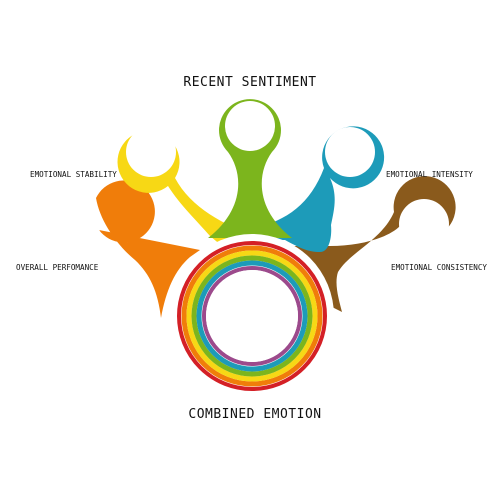  I want to click on ring-yellow, so click(252, 316).